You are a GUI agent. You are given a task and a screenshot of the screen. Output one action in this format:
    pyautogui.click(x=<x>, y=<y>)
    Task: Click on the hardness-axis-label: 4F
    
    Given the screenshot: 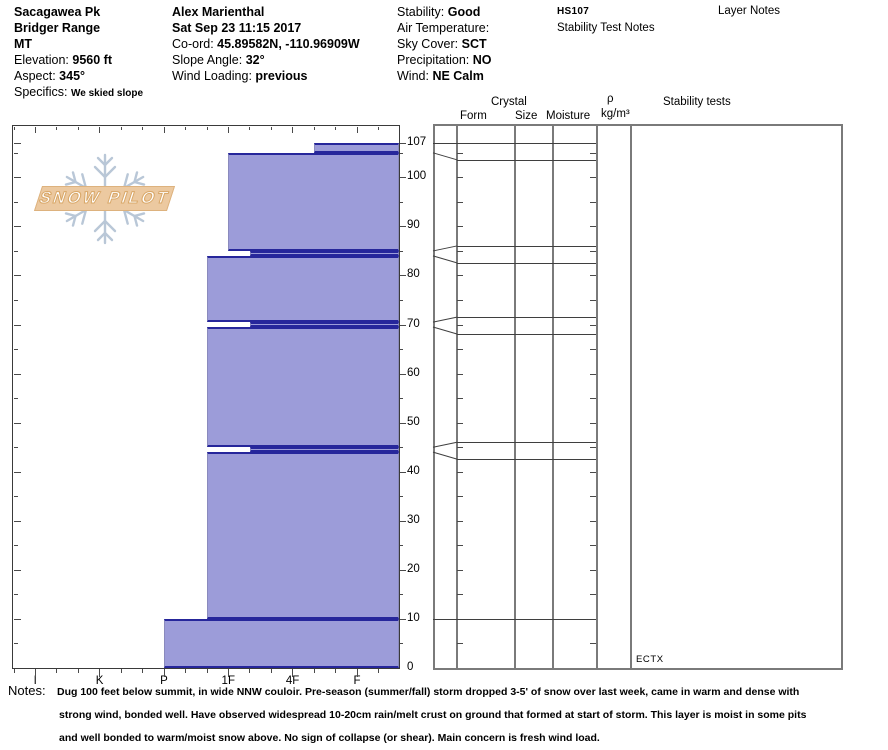 What is the action you would take?
    pyautogui.click(x=292, y=681)
    